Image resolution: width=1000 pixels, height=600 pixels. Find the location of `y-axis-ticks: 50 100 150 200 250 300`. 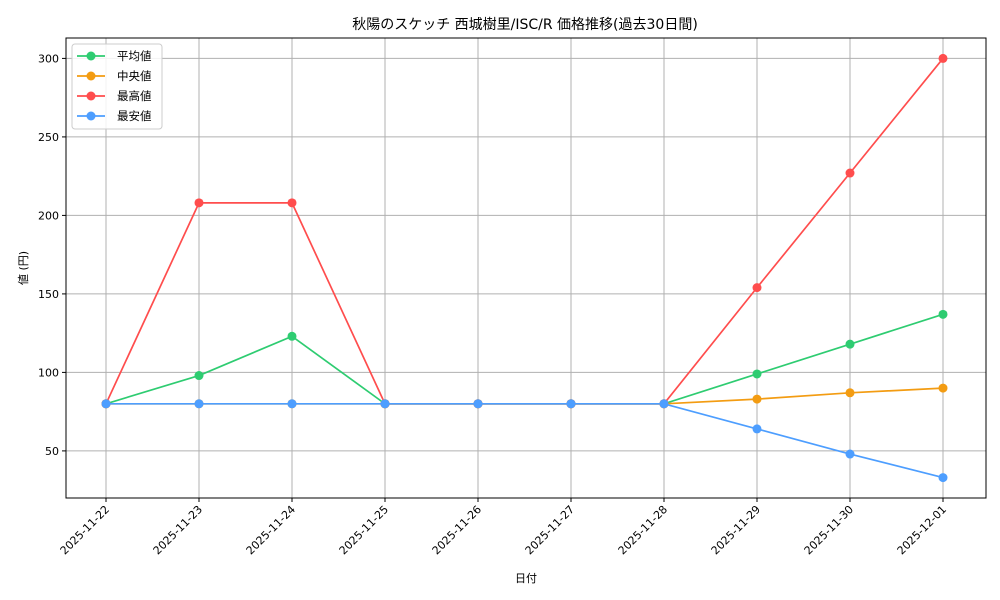

y-axis-ticks: 50 100 150 200 250 300 is located at coordinates (52, 255).